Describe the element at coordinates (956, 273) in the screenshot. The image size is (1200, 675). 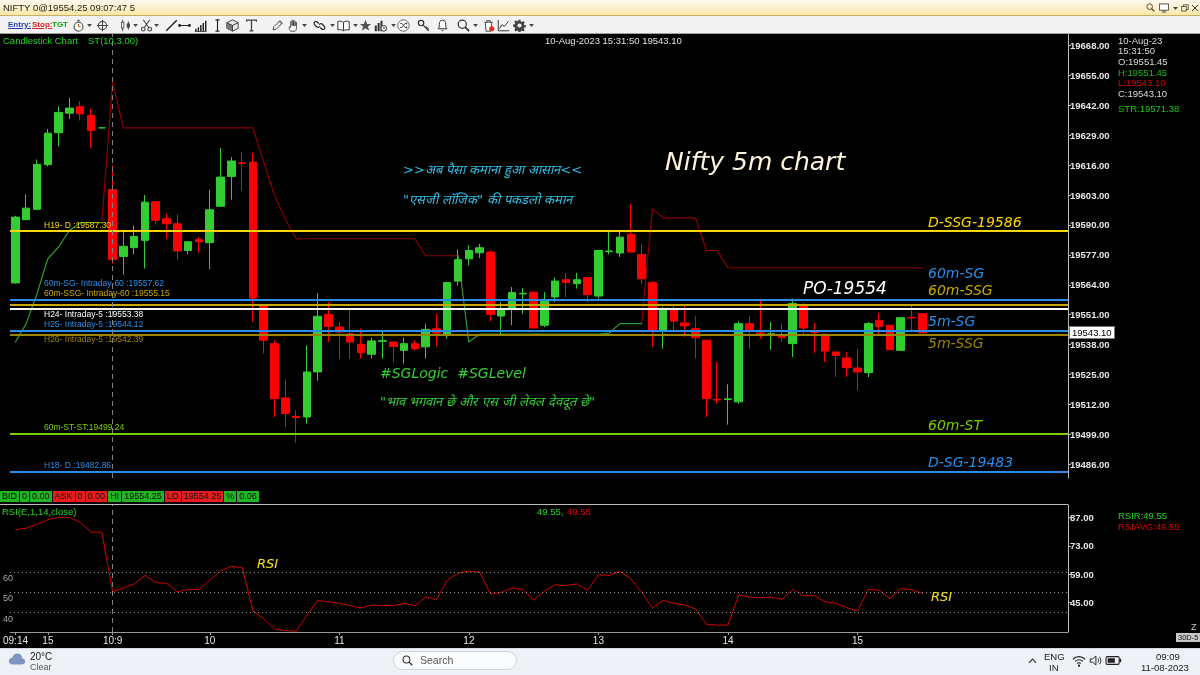
I see `annotation: 60m-SG` at that location.